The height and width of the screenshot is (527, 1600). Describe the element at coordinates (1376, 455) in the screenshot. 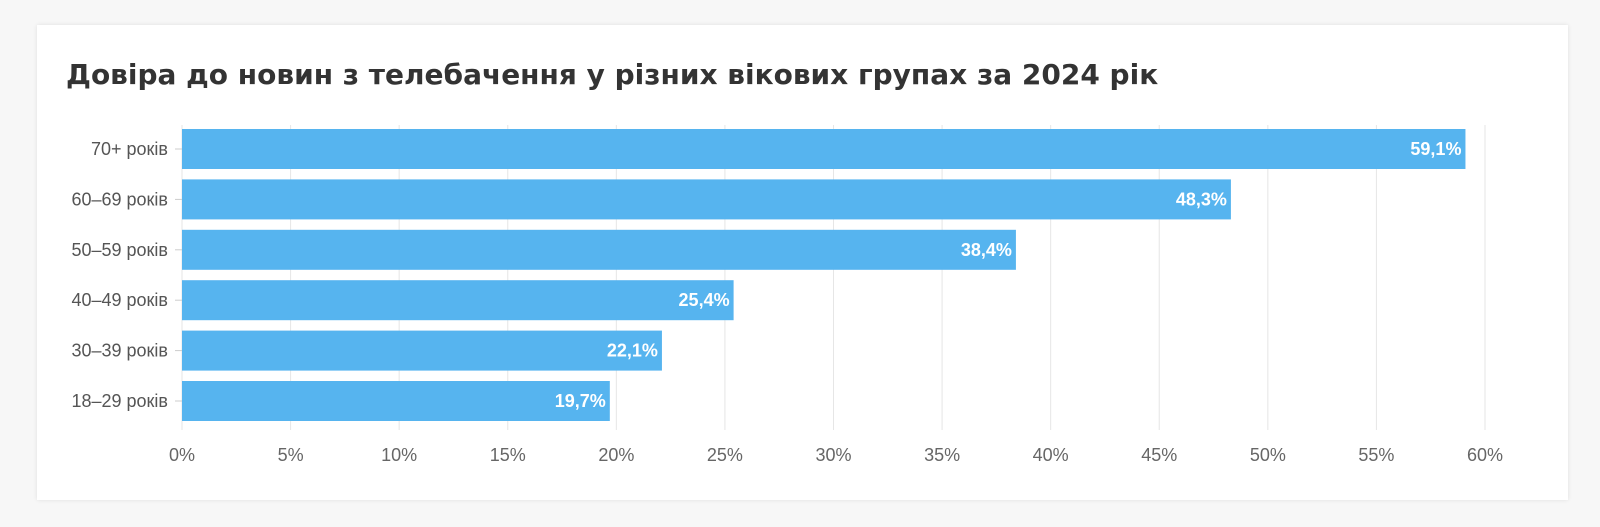

I see `x-tick-label: 55%` at that location.